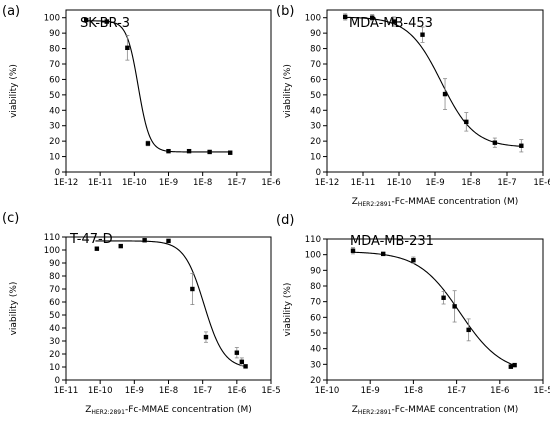 Image resolution: width=550 pixels, height=429 pixels. Describe the element at coordinates (327, 183) in the screenshot. I see `x-tick-label: 1E-12` at that location.